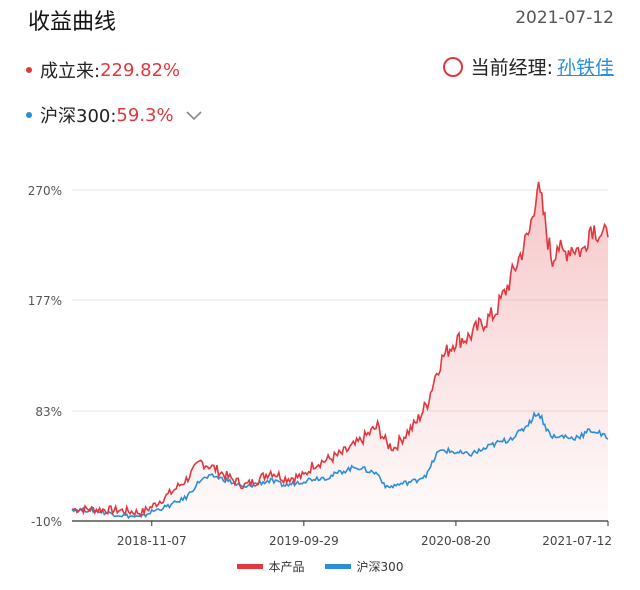 Image resolution: width=640 pixels, height=590 pixels. What do you see at coordinates (337, 566) in the screenshot?
I see `legend-swatch-benchmark` at bounding box center [337, 566].